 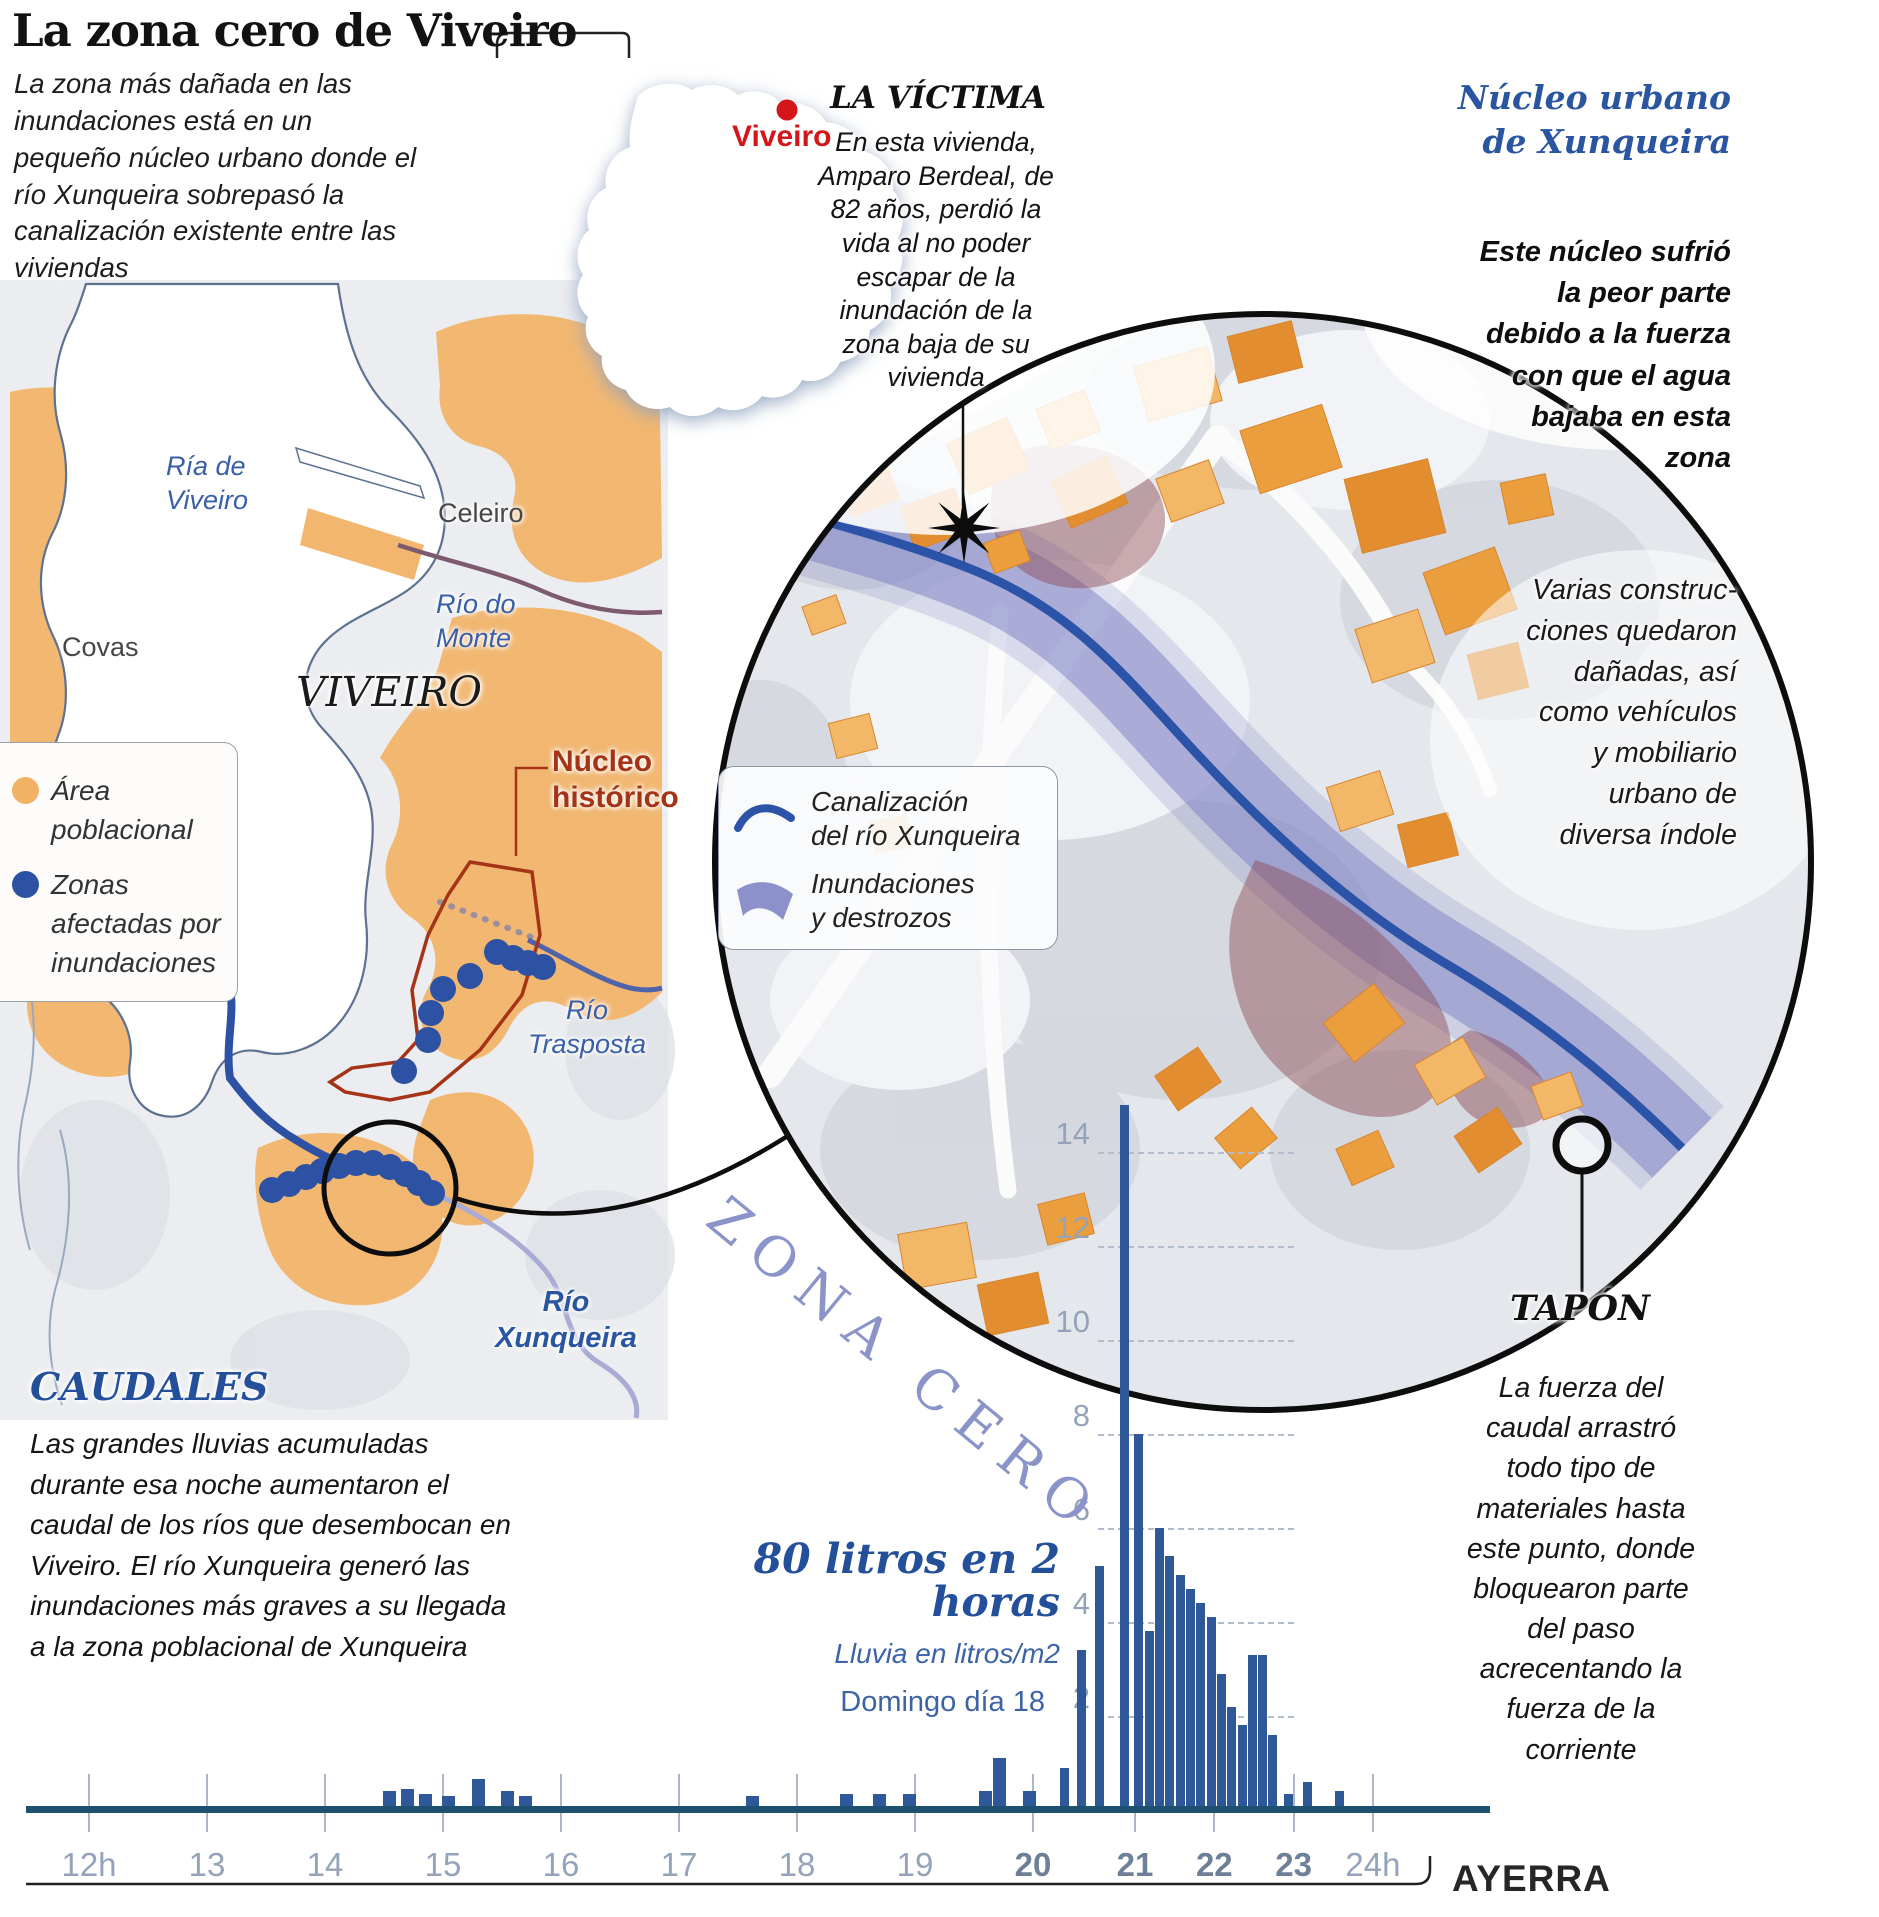 I want to click on chart-title: 80 litros en 2 horas, so click(x=906, y=1581).